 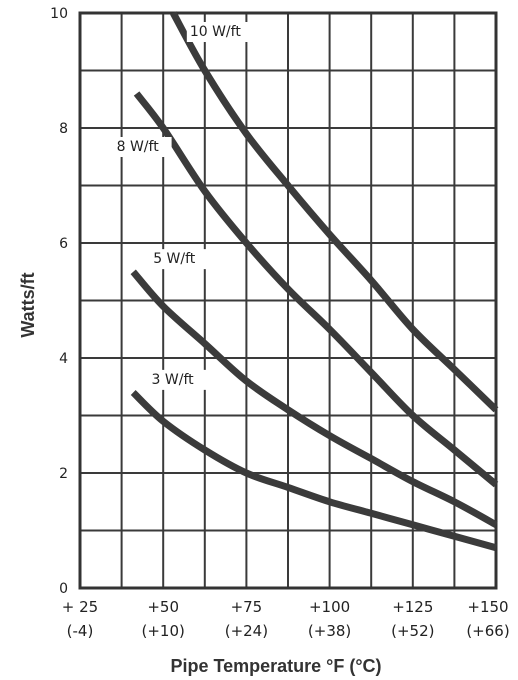 What do you see at coordinates (138, 147) in the screenshot?
I see `curve-label: 8 W/ft` at bounding box center [138, 147].